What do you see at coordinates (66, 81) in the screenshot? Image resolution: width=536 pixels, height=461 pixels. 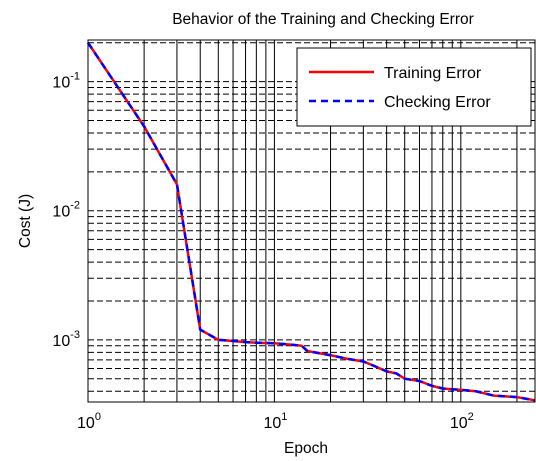 I see `y-tick-label: 10⁻¹` at bounding box center [66, 81].